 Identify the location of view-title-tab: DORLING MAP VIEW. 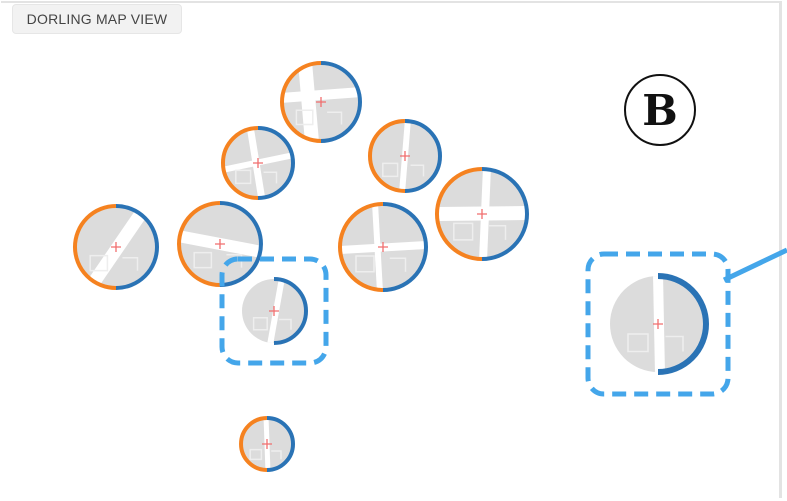
(97, 19).